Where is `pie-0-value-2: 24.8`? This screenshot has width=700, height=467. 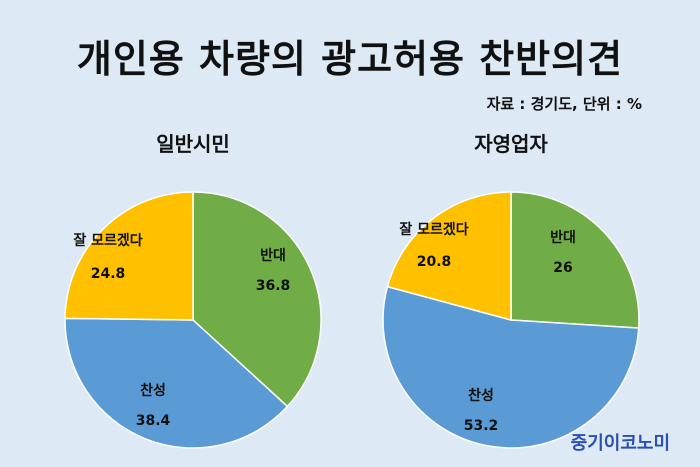
pie-0-value-2: 24.8 is located at coordinates (108, 274).